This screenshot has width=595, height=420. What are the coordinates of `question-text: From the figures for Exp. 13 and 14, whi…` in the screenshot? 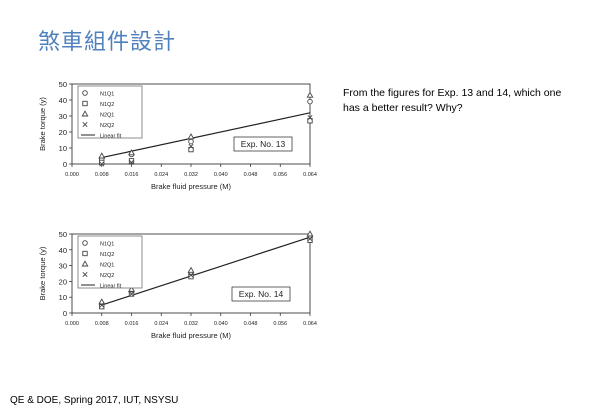 It's located at (452, 100).